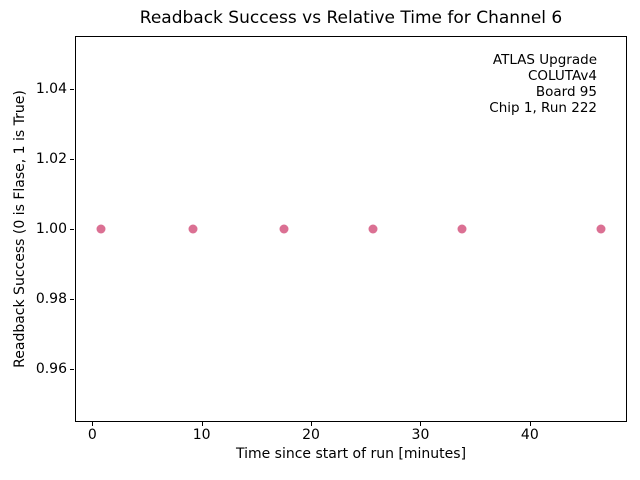  Describe the element at coordinates (562, 76) in the screenshot. I see `annotation-line: COLUTAv4` at that location.